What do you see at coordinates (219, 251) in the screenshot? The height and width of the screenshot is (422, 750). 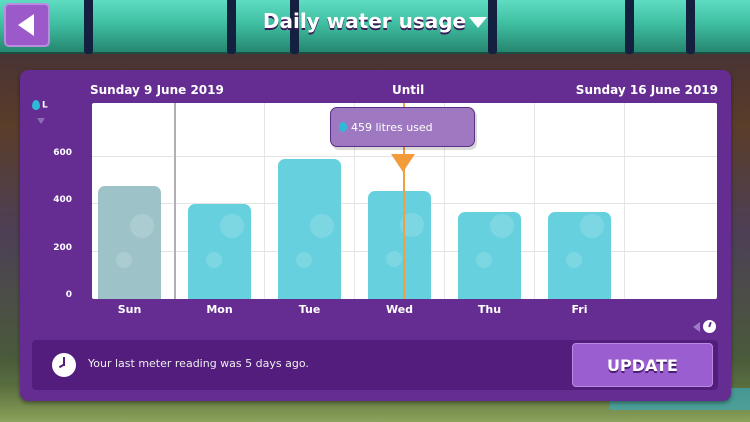 I see `bar-mon` at bounding box center [219, 251].